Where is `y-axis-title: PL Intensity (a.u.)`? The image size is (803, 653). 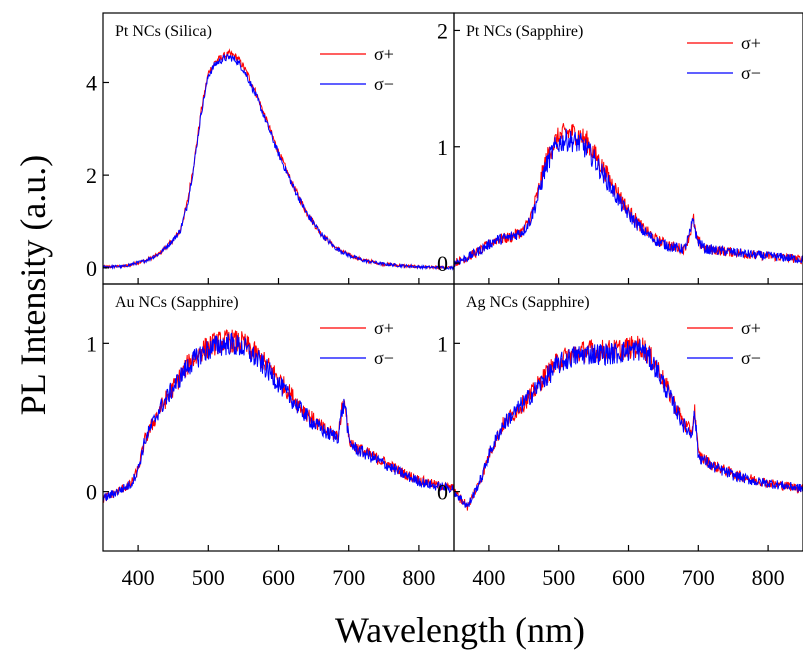
y-axis-title: PL Intensity (a.u.) is located at coordinates (33, 285).